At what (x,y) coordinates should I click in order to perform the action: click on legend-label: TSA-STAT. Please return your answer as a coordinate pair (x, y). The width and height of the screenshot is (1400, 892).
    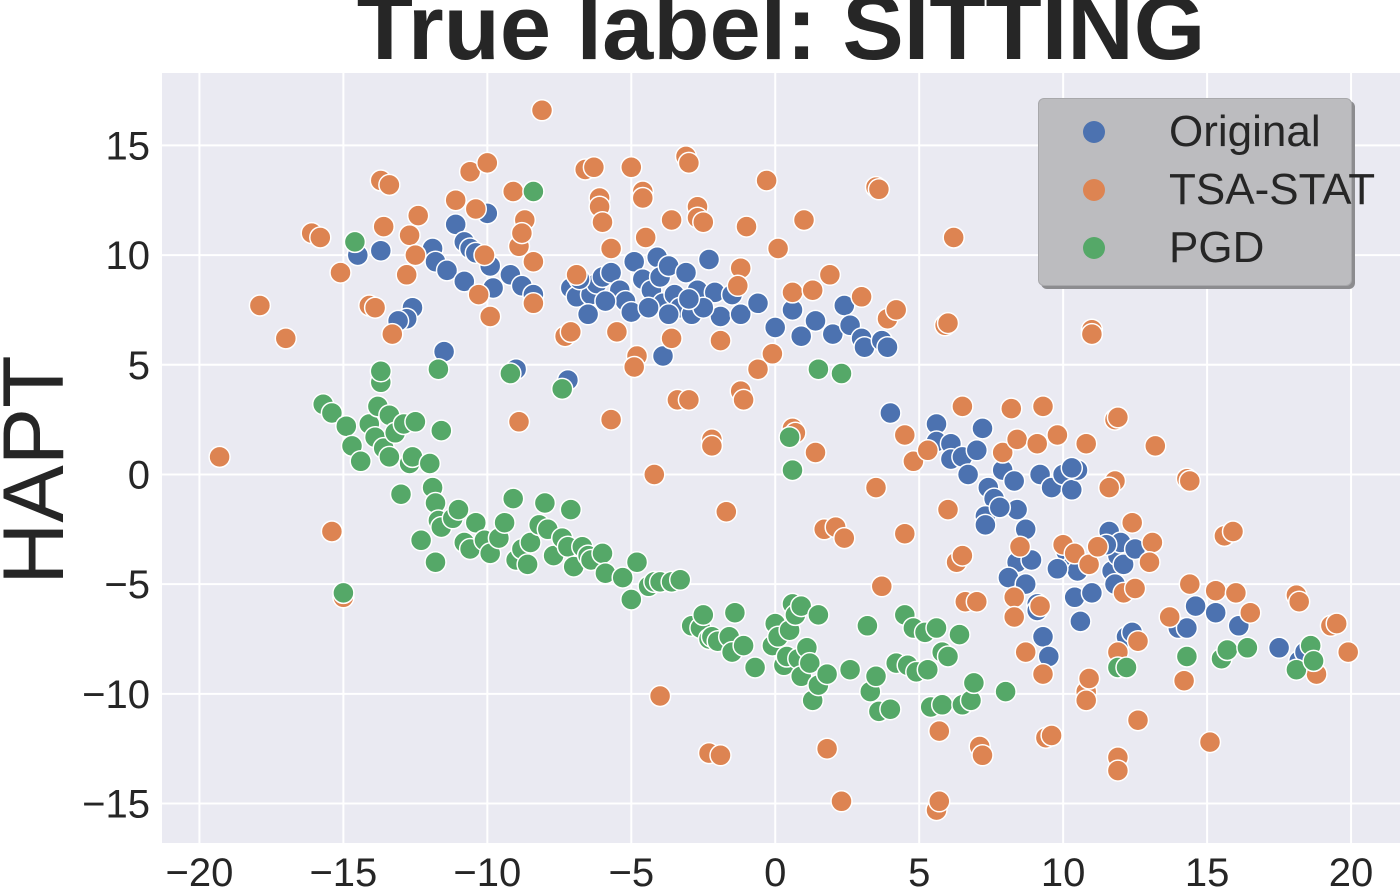
    Looking at the image, I should click on (1272, 189).